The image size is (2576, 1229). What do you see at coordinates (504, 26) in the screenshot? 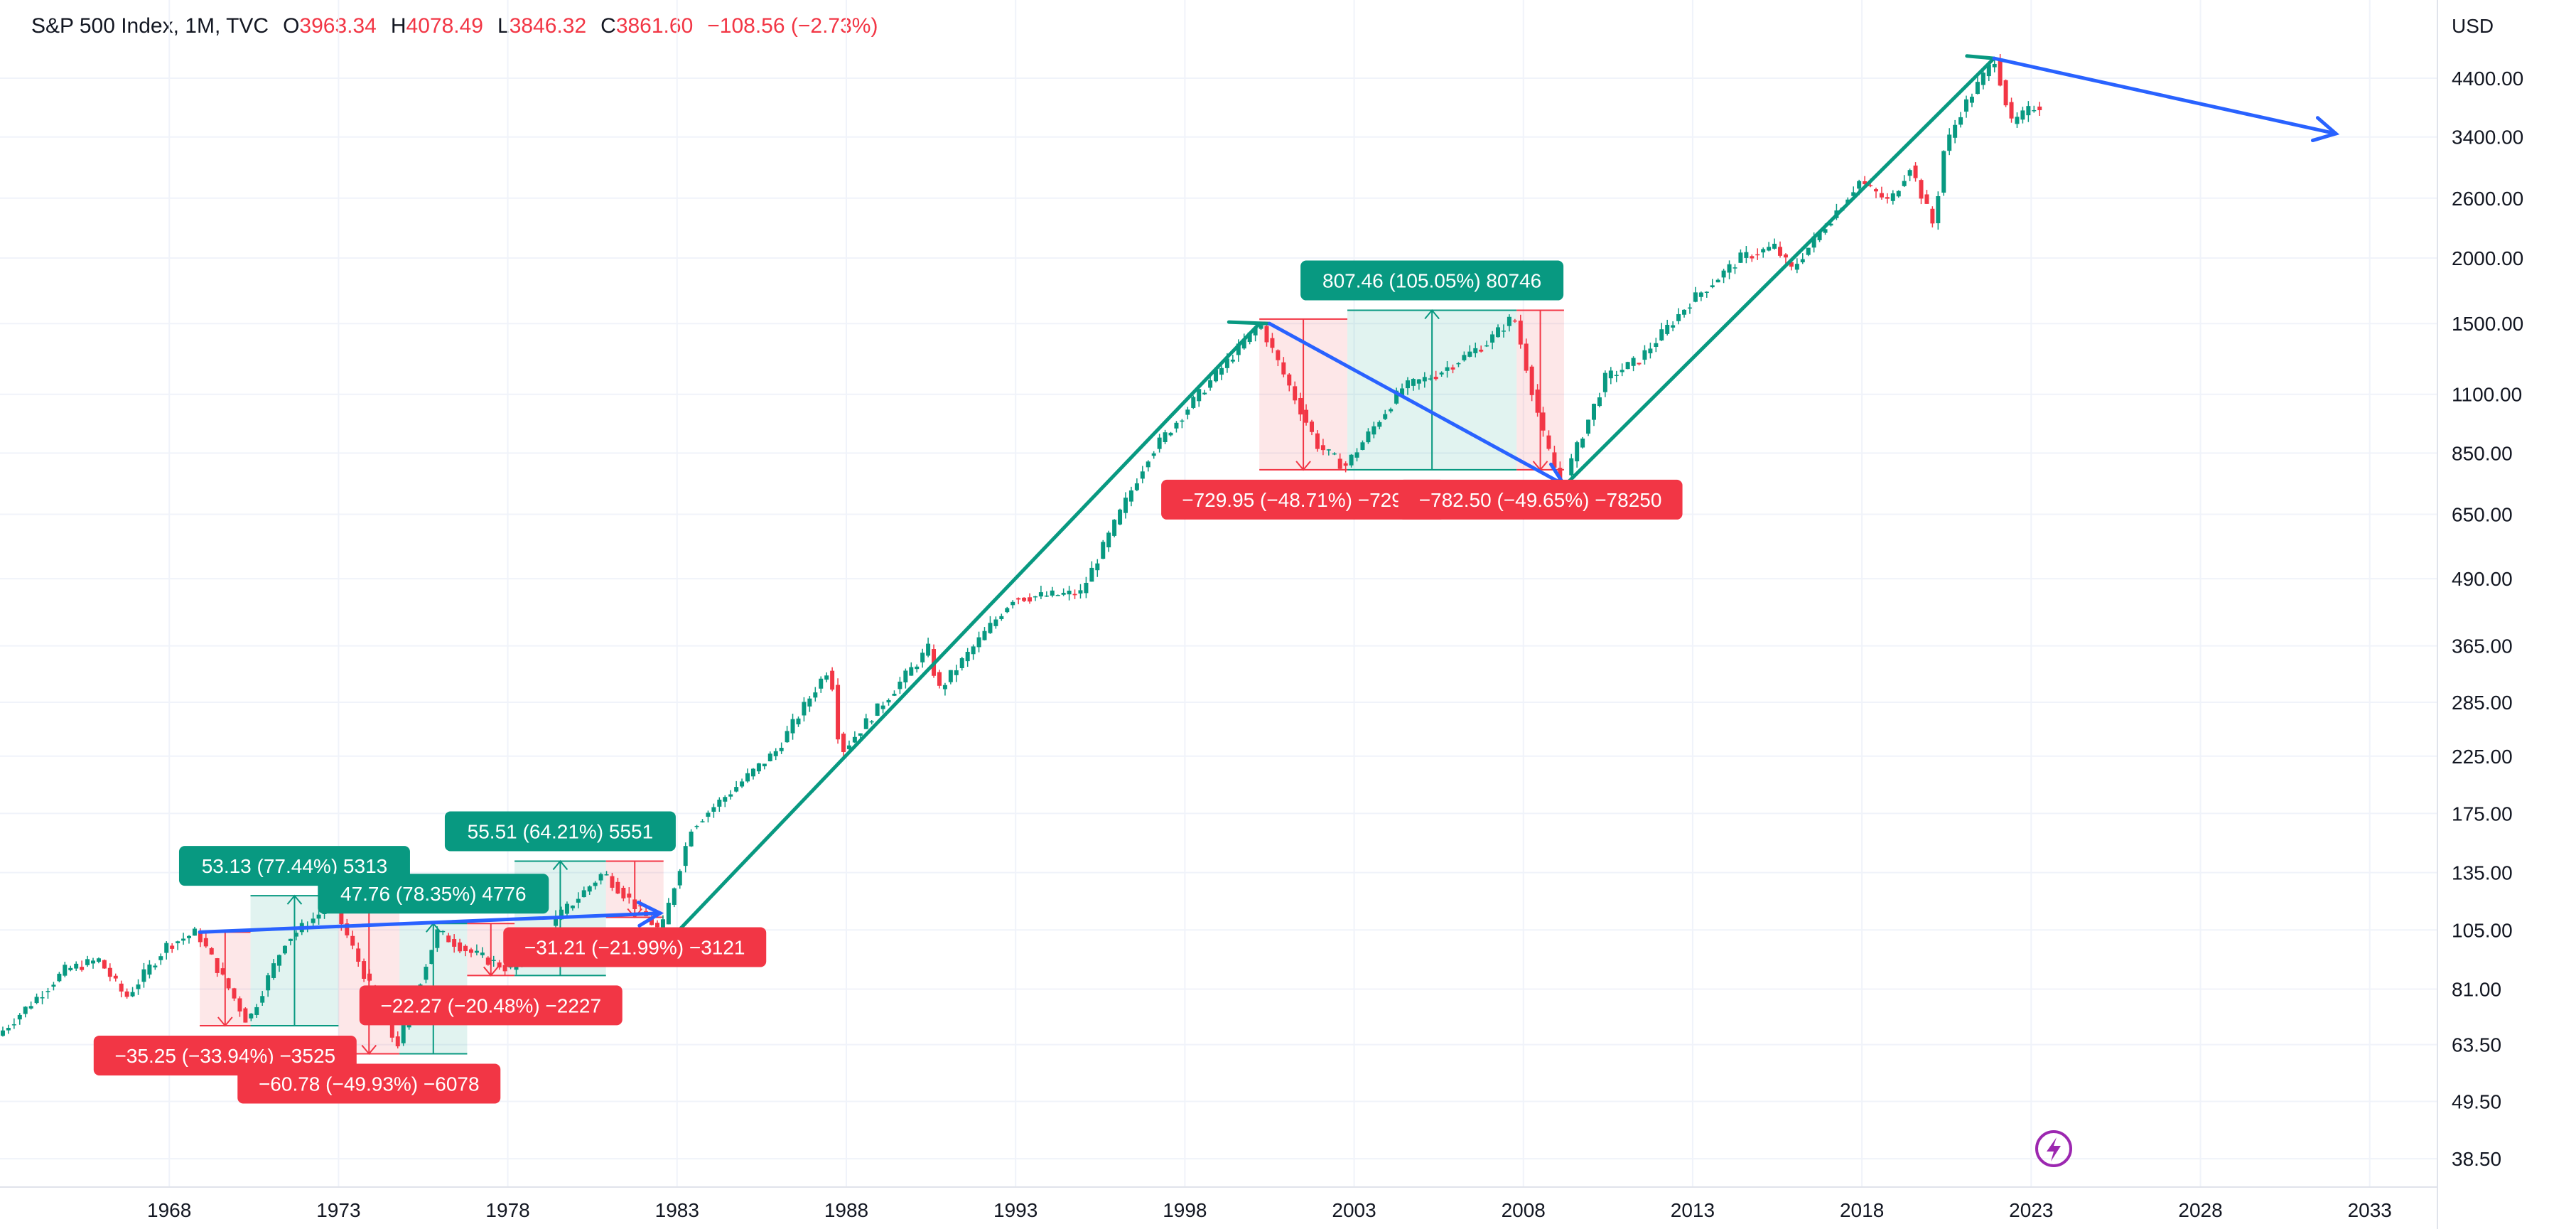
I see `low-label: L` at bounding box center [504, 26].